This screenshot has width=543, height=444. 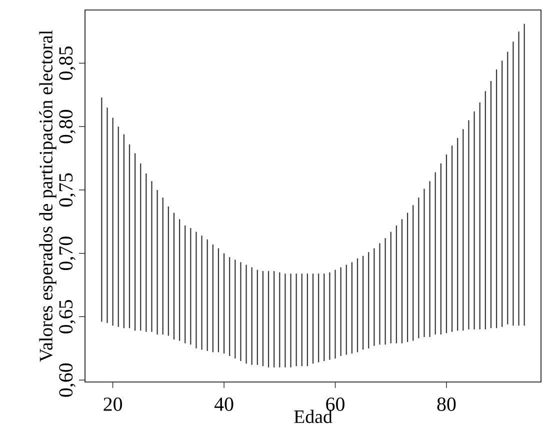 What do you see at coordinates (47, 196) in the screenshot?
I see `y-axis-title: Valores esperados de participación electoral` at bounding box center [47, 196].